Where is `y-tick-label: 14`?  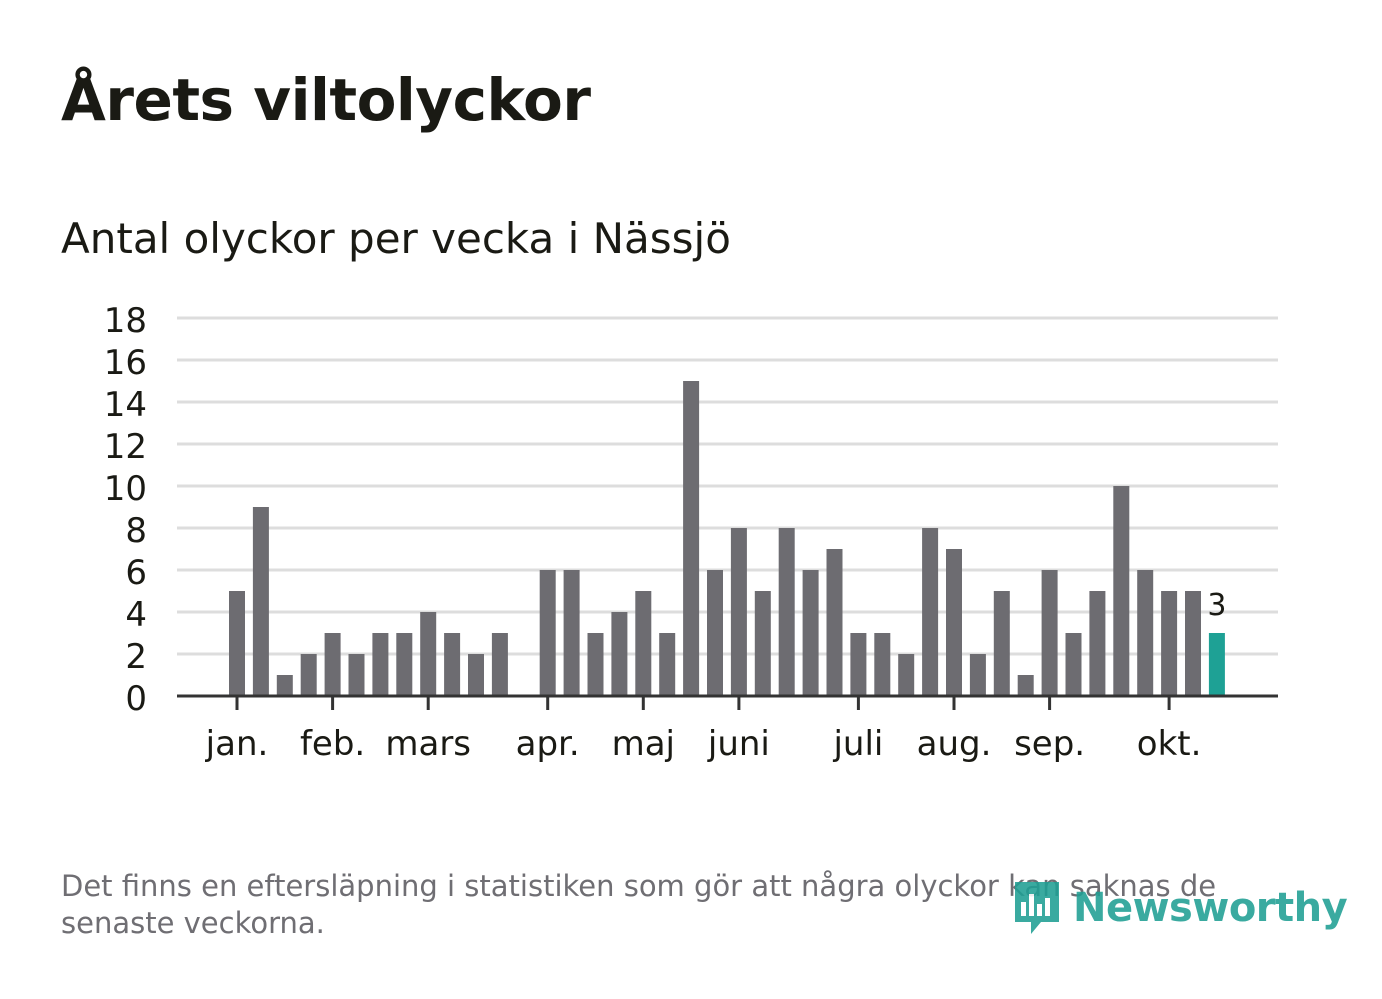 y-tick-label: 14 is located at coordinates (125, 405).